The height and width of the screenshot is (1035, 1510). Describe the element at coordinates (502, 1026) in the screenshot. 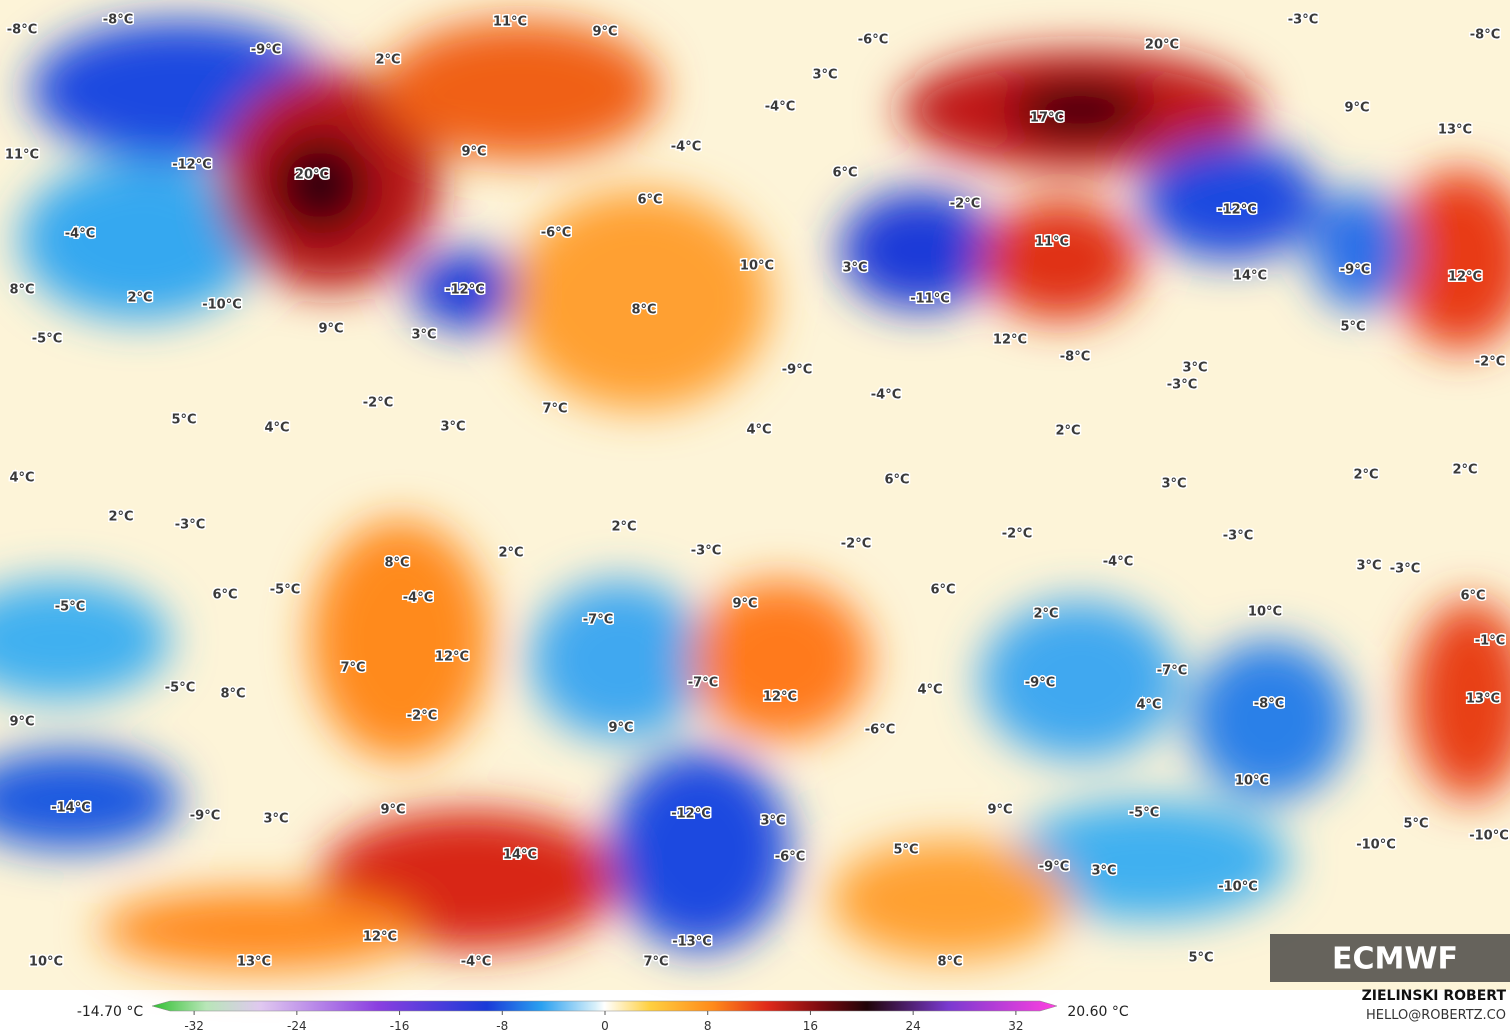

I see `colorbar-tick-label: -8` at that location.